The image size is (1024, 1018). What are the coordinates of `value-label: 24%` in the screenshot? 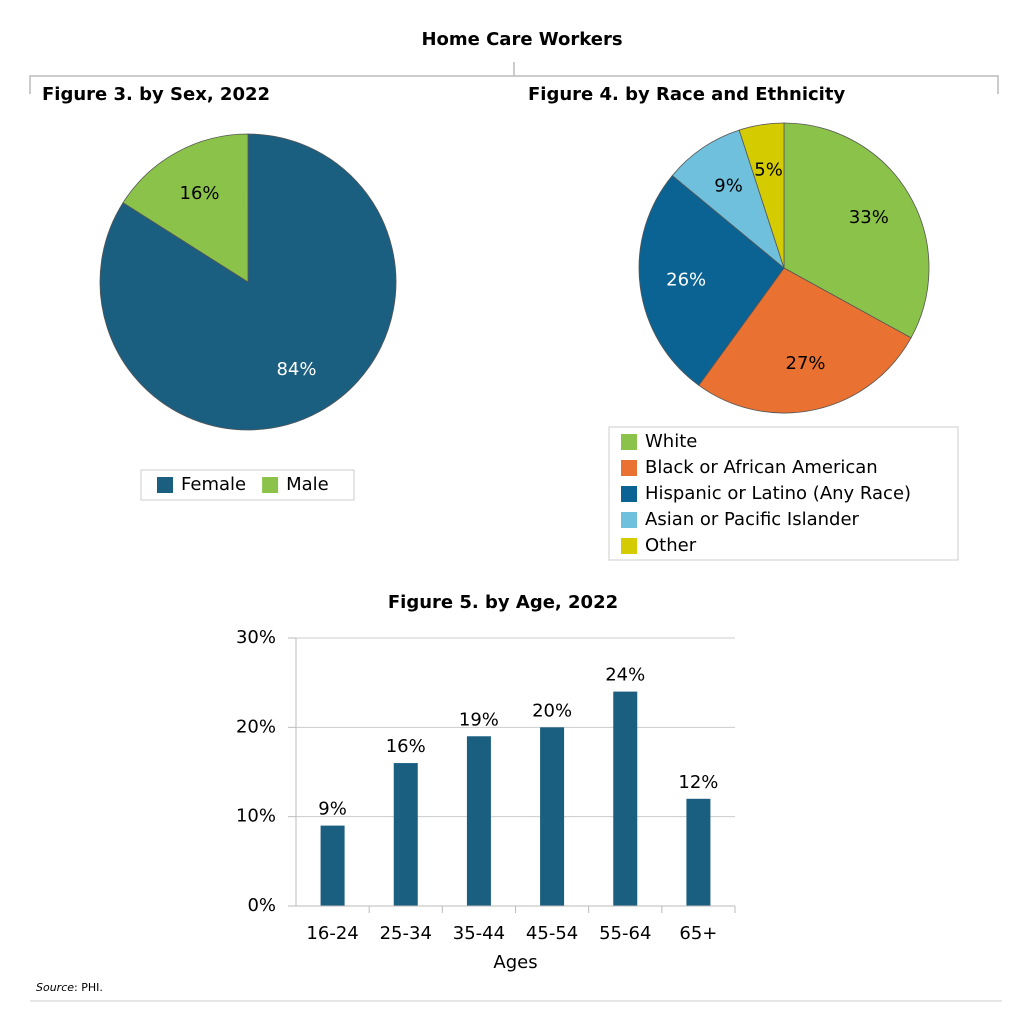 It's located at (625, 675).